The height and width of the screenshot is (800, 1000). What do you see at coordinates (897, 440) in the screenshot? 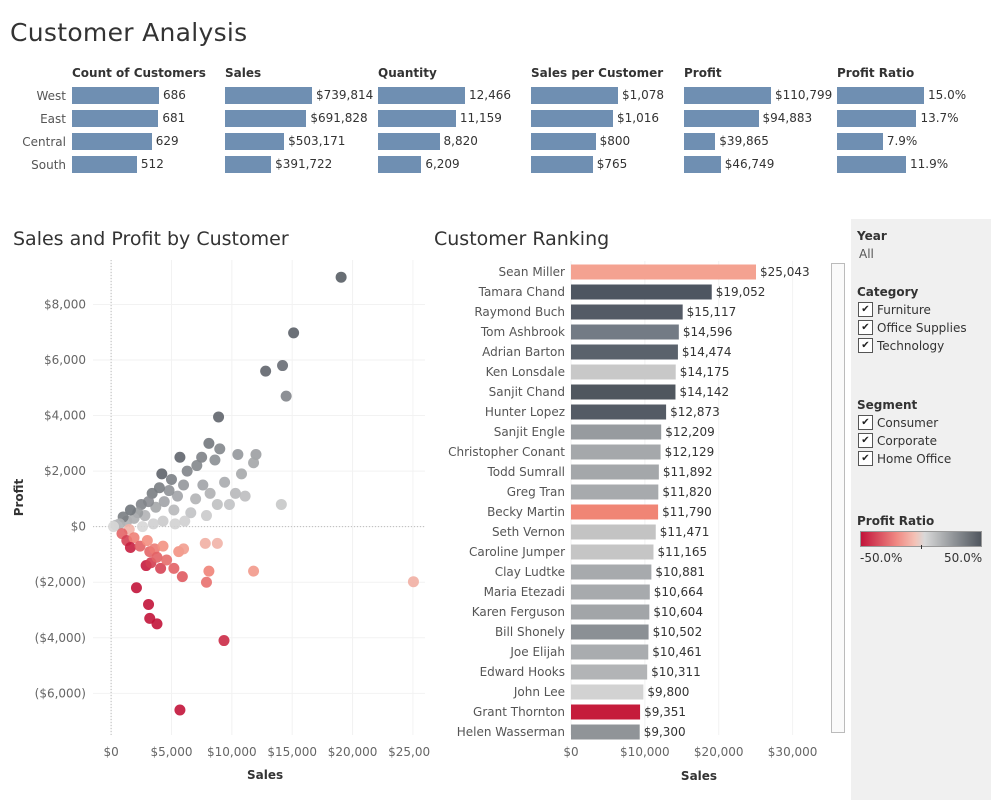
I see `segment-option-corporate: ✔ Corporate` at bounding box center [897, 440].